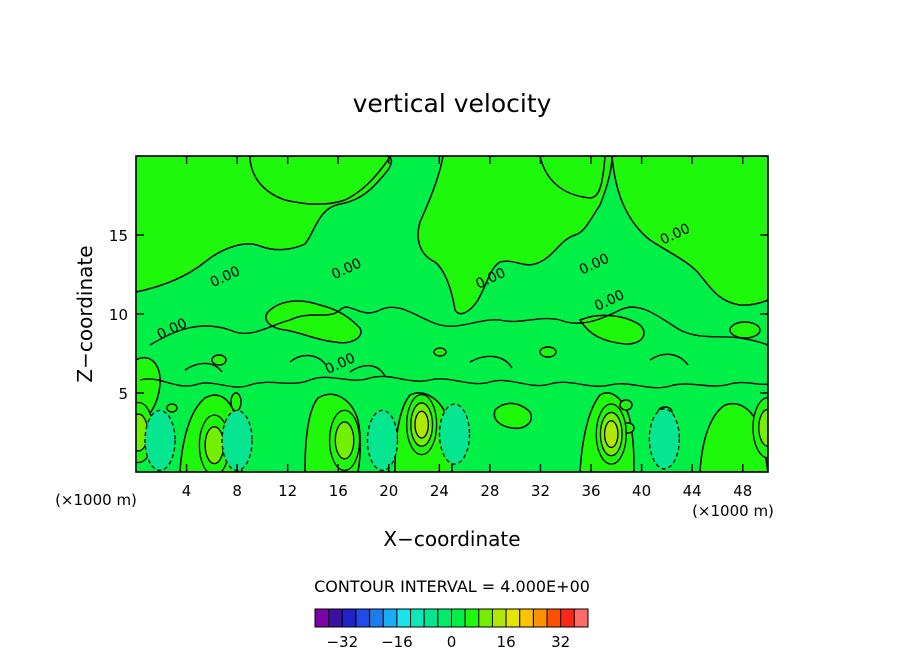 The image size is (904, 654). What do you see at coordinates (237, 491) in the screenshot?
I see `x-tick-label: 8` at bounding box center [237, 491].